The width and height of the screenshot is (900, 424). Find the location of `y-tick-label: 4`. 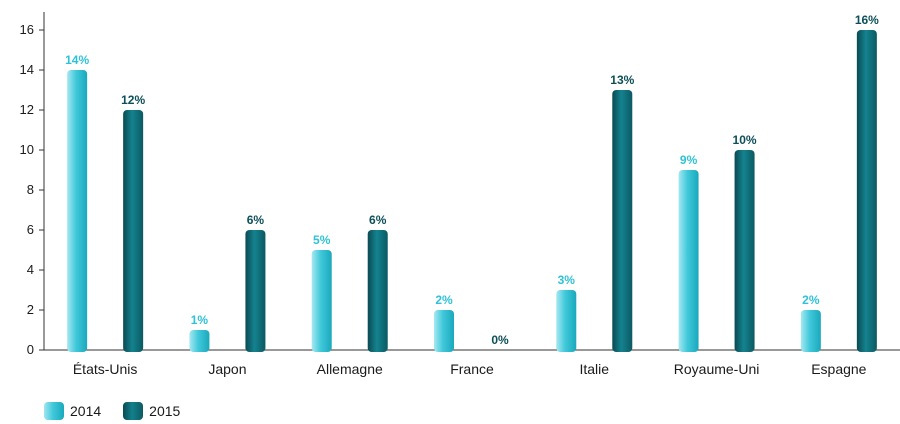

y-tick-label: 4 is located at coordinates (30, 269).